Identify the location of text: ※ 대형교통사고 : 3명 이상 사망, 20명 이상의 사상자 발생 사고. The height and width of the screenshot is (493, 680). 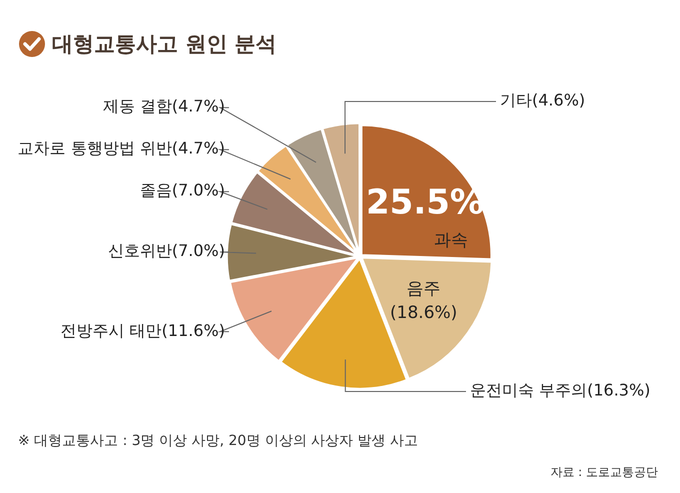
(218, 441).